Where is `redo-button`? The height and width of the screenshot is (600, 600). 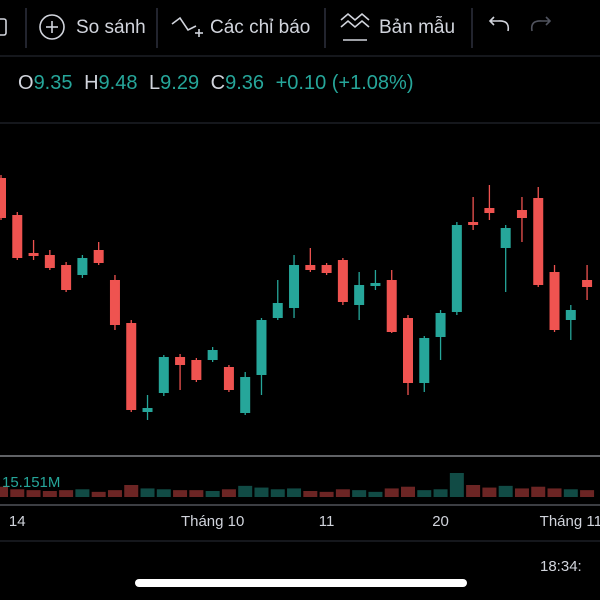
redo-button is located at coordinates (541, 24).